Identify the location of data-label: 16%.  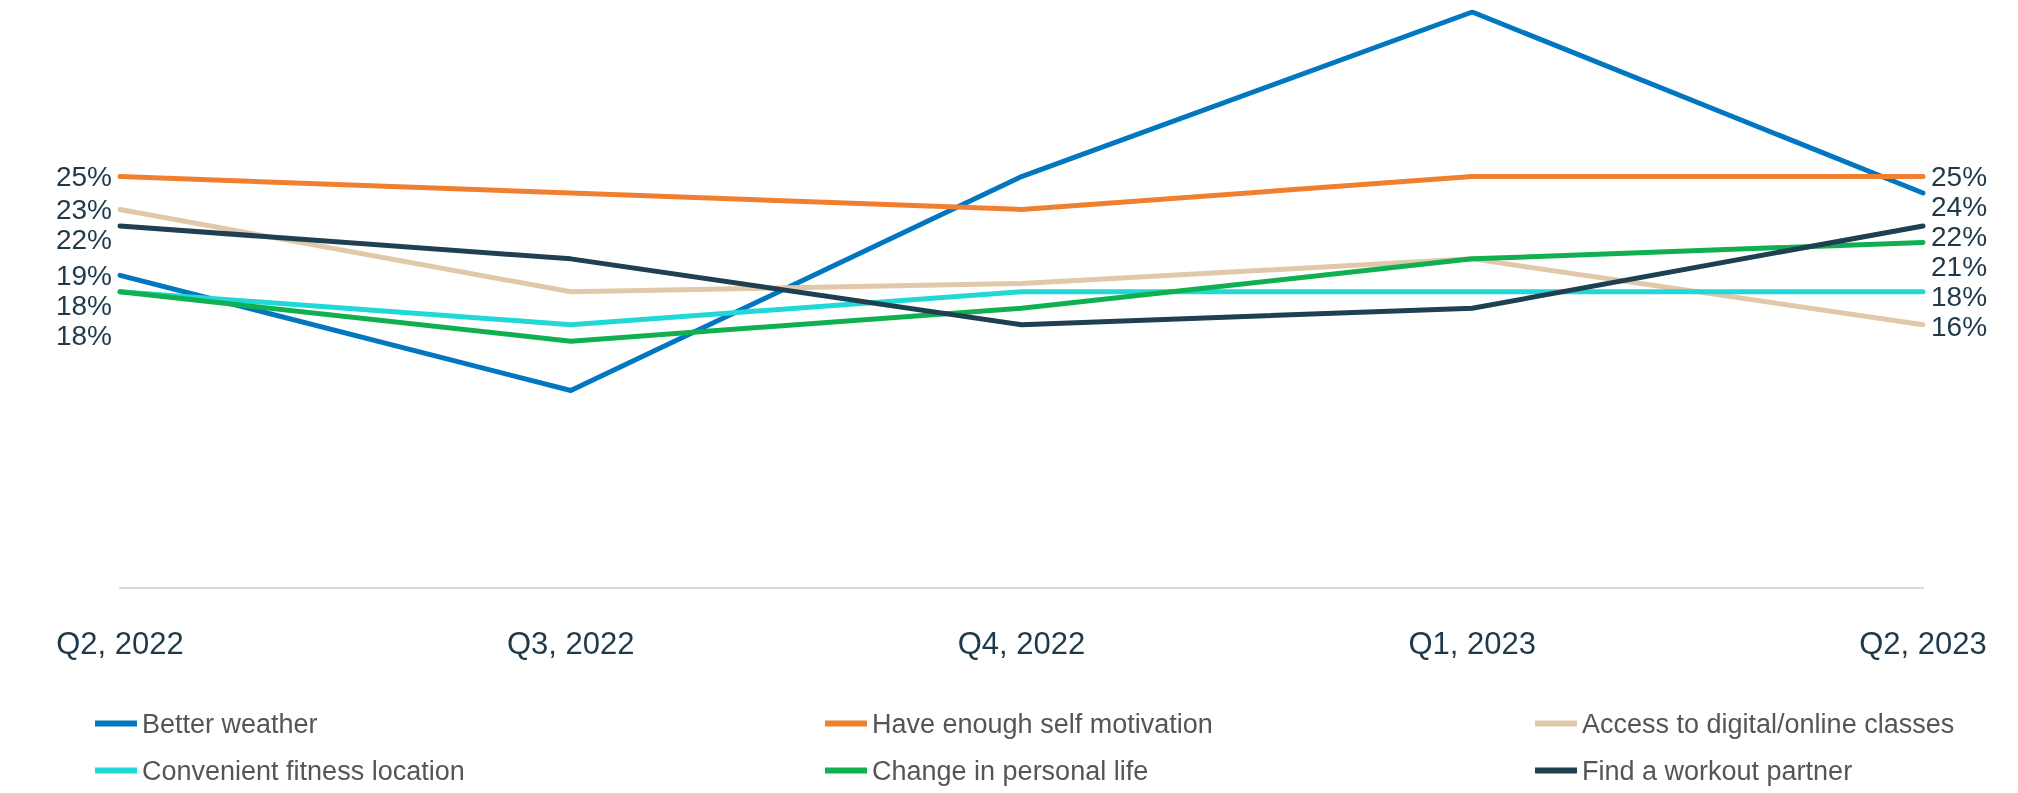
(1959, 327).